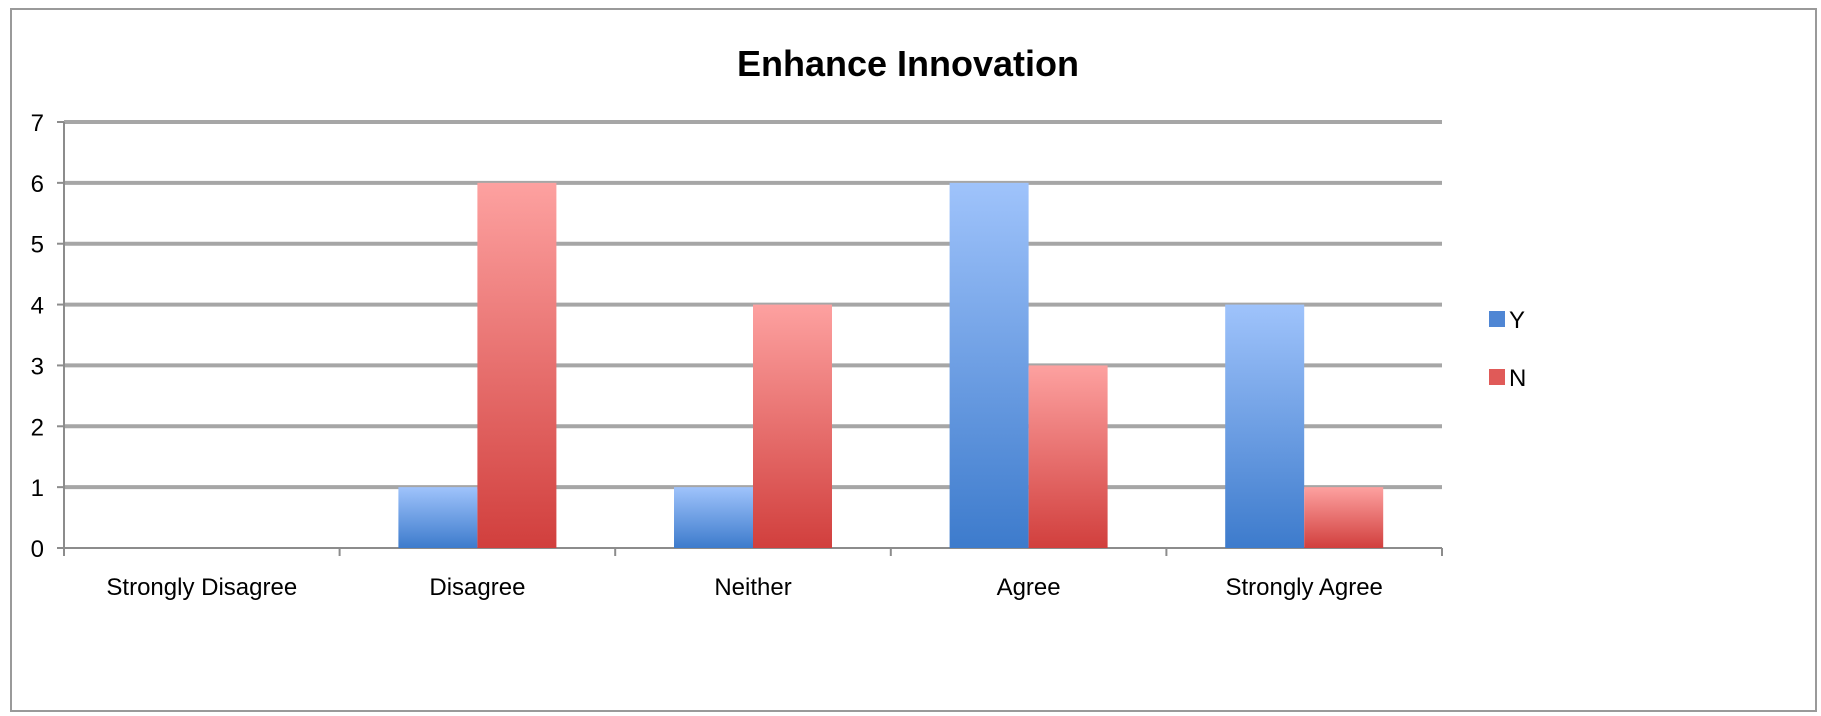 This screenshot has height=716, width=1821. What do you see at coordinates (752, 587) in the screenshot?
I see `x-tick-label: Neither` at bounding box center [752, 587].